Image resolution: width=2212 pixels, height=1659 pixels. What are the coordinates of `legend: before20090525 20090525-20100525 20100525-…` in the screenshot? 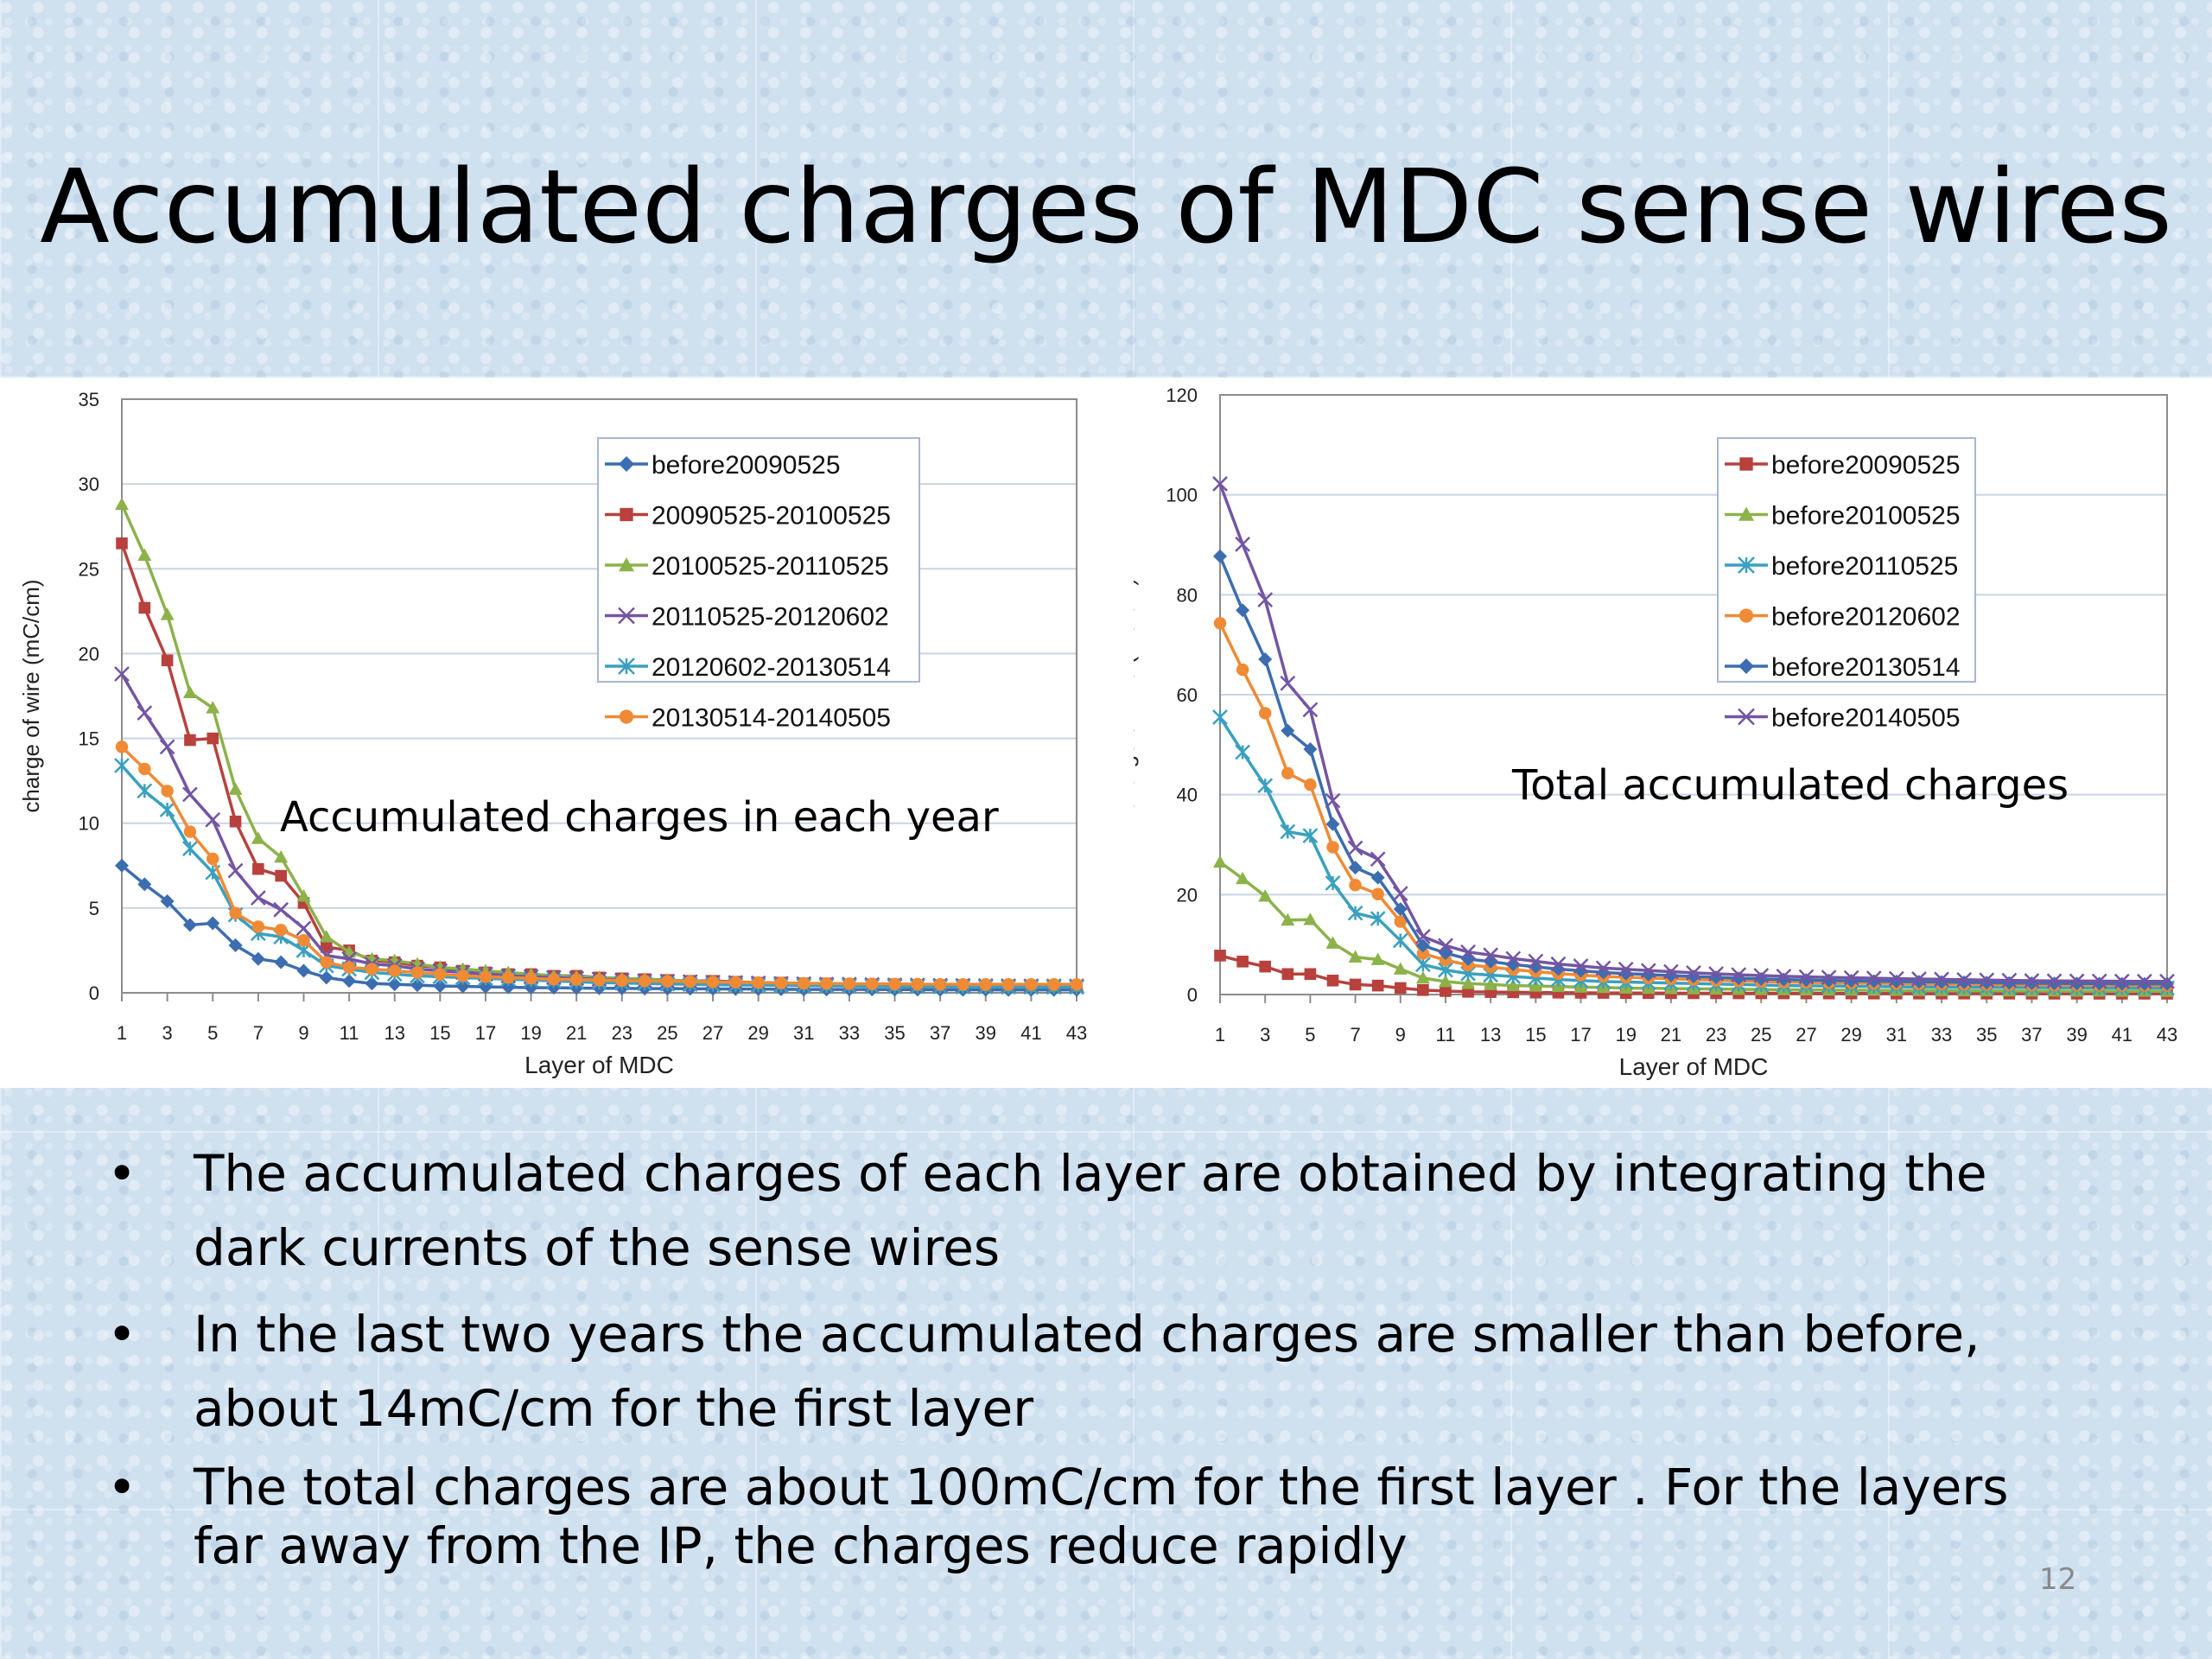 It's located at (758, 585).